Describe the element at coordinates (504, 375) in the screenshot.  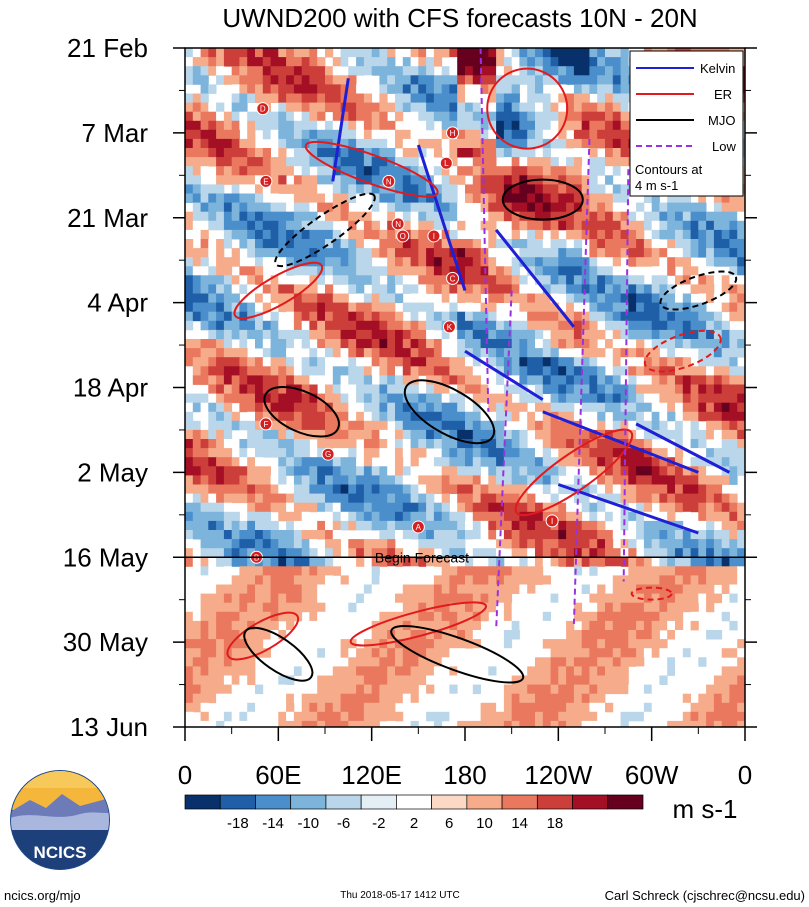
I see `kelvin-contour` at that location.